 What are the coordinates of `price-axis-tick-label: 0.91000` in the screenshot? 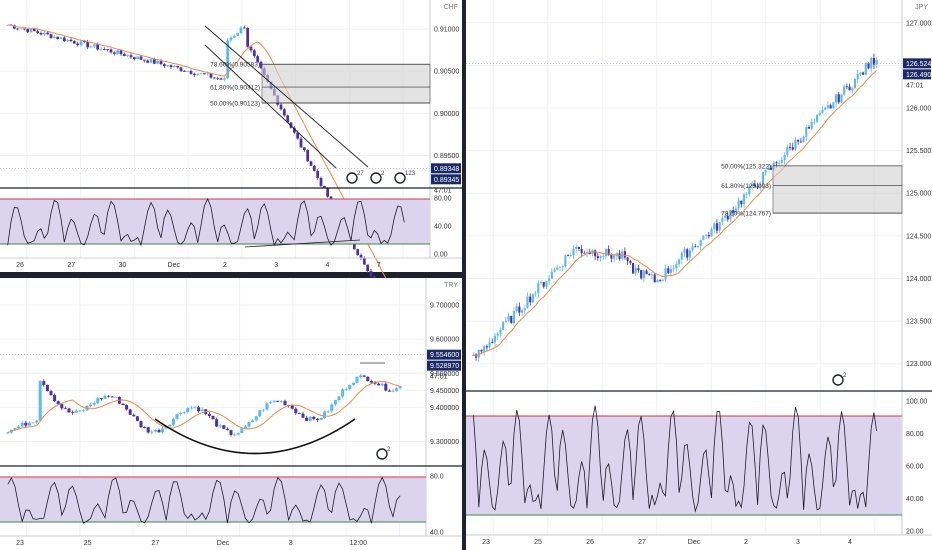 It's located at (446, 30).